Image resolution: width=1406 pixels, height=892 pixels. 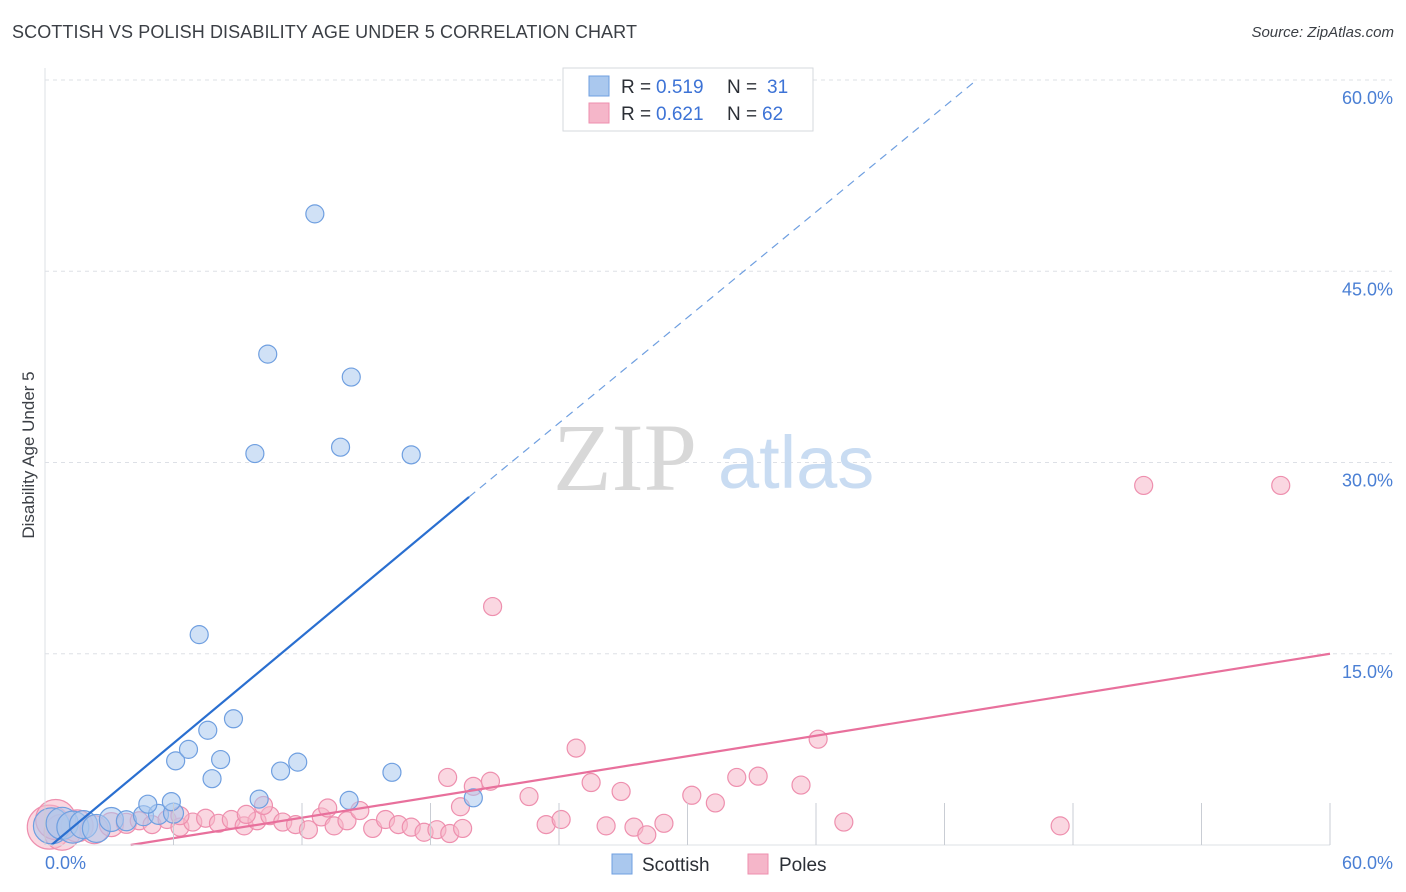 I want to click on bottom-legend-poles-label: Poles, so click(x=803, y=865).